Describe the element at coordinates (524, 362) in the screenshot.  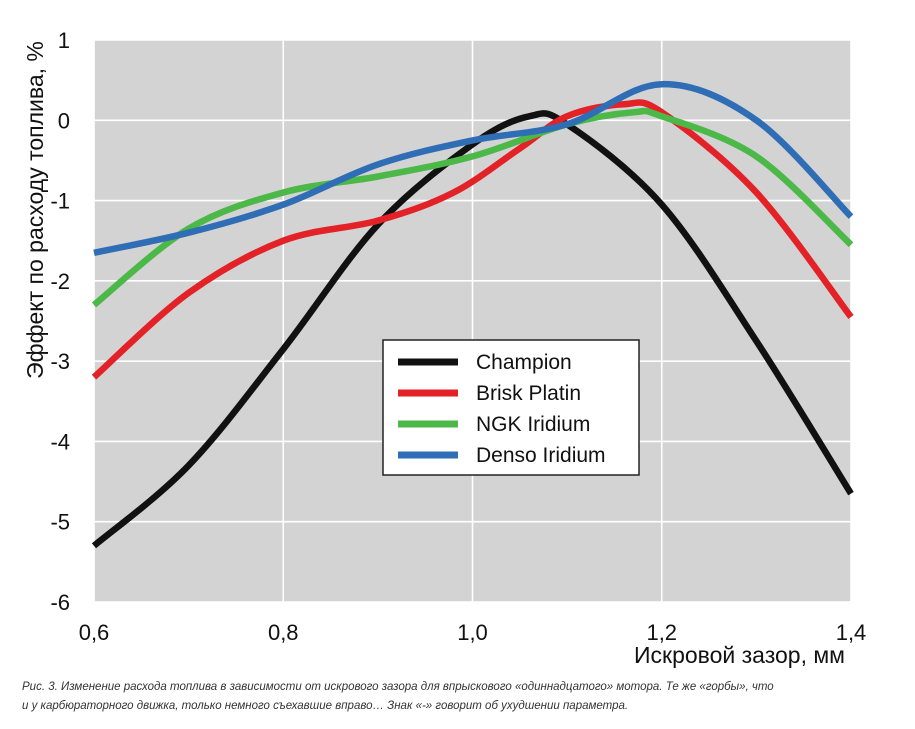
I see `legend-label-champion: Champion` at that location.